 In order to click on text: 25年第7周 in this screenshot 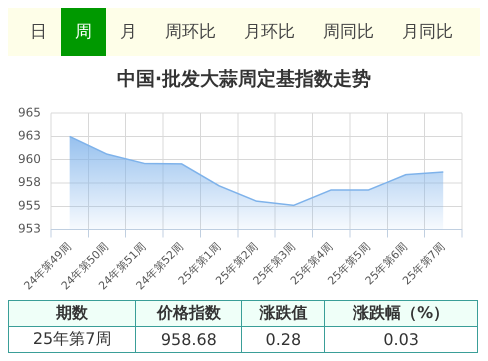, I will do `click(72, 339)`.